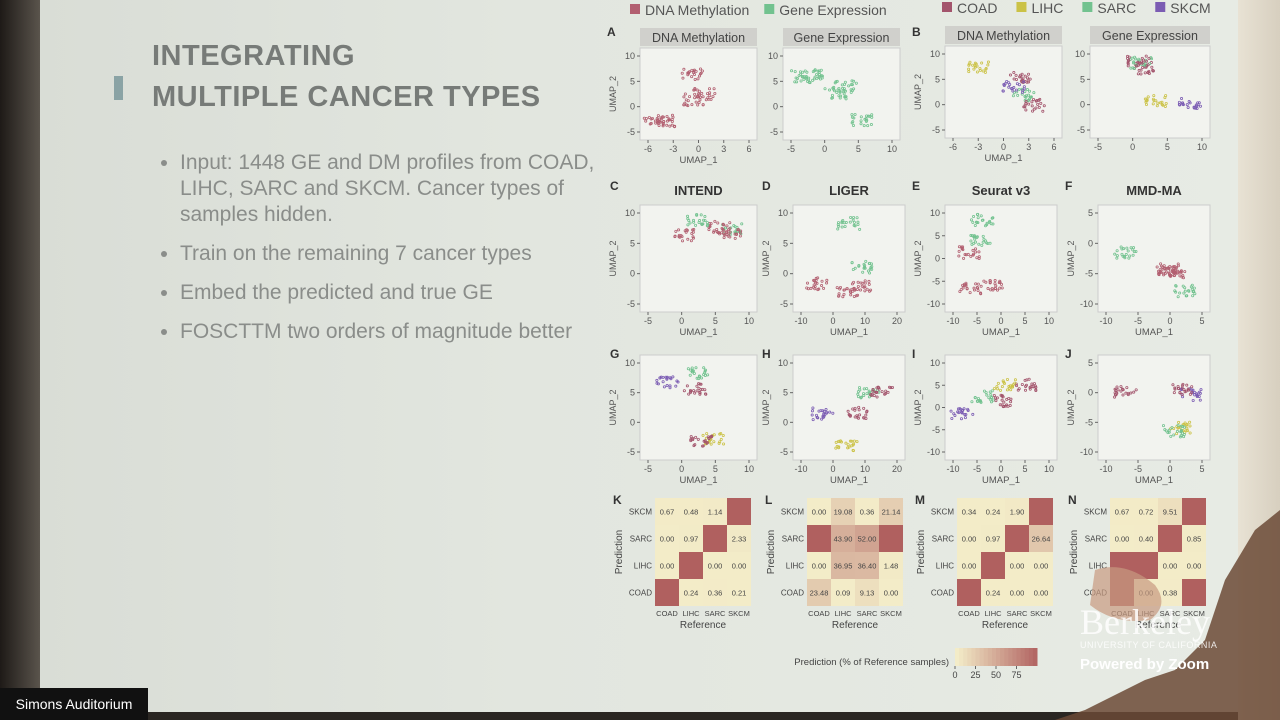  Describe the element at coordinates (640, 512) in the screenshot. I see `row-label: SKCM` at that location.